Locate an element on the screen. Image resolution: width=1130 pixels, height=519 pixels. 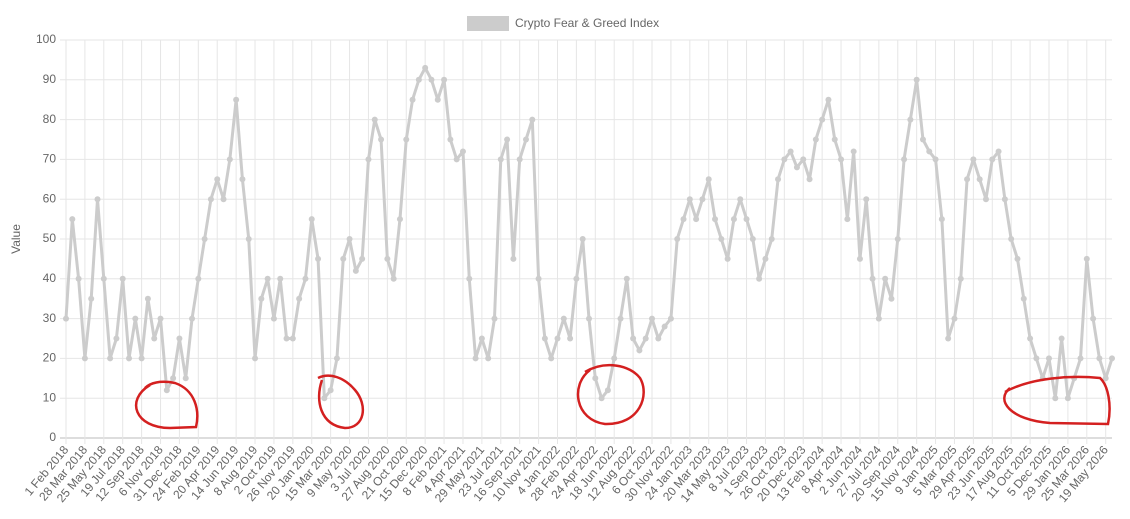
y-tick-label: 80 is located at coordinates (50, 119).